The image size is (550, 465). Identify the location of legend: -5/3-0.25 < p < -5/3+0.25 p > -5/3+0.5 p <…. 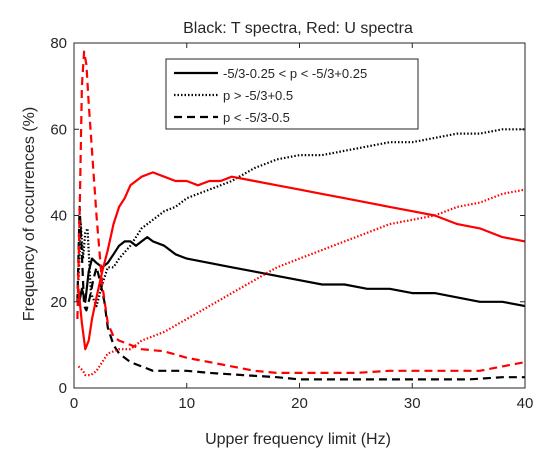
(292, 94).